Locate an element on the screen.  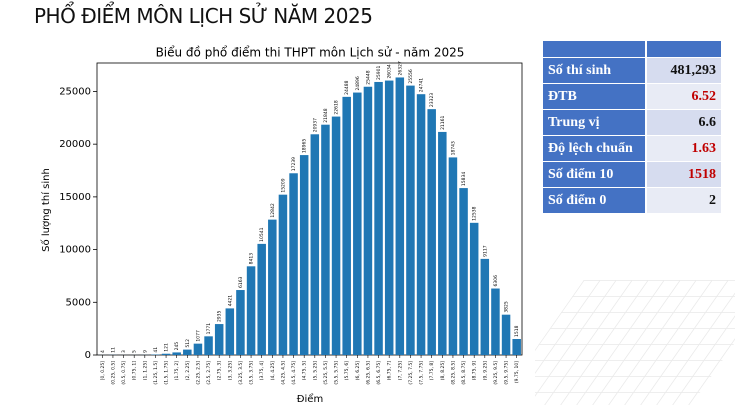
data-label: 9 is located at coordinates (145, 351).